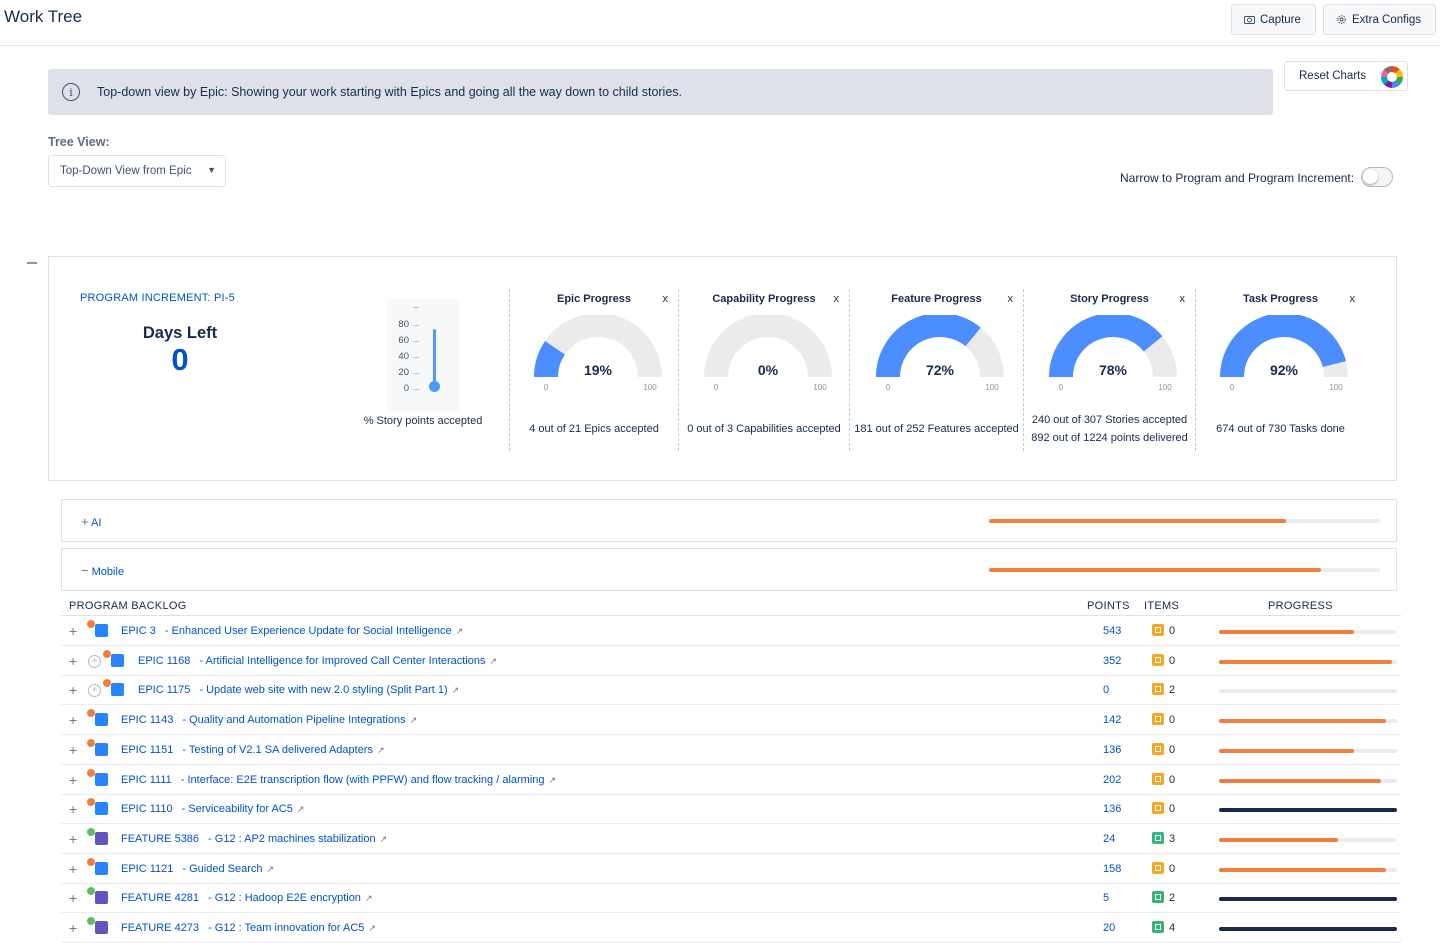  What do you see at coordinates (729, 520) in the screenshot?
I see `epic-group-ai: + AI` at bounding box center [729, 520].